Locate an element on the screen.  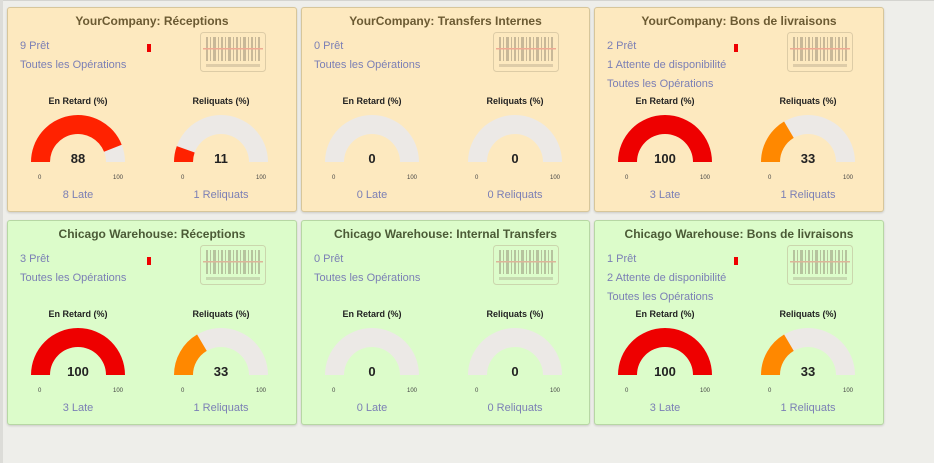
card-title: Chicago Warehouse: Réceptions is located at coordinates (152, 234).